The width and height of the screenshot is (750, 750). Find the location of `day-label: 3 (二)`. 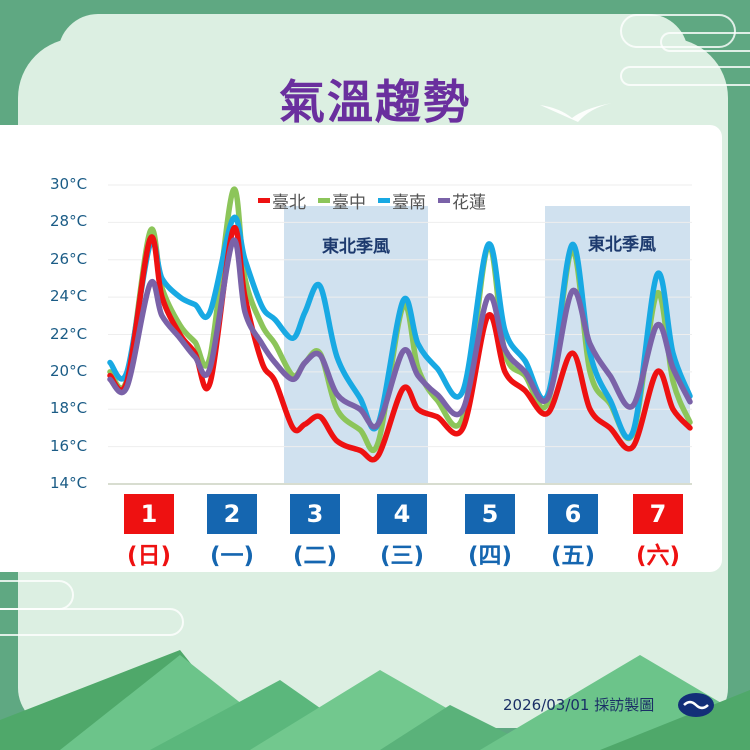

day-label: 3 (二) is located at coordinates (315, 532).